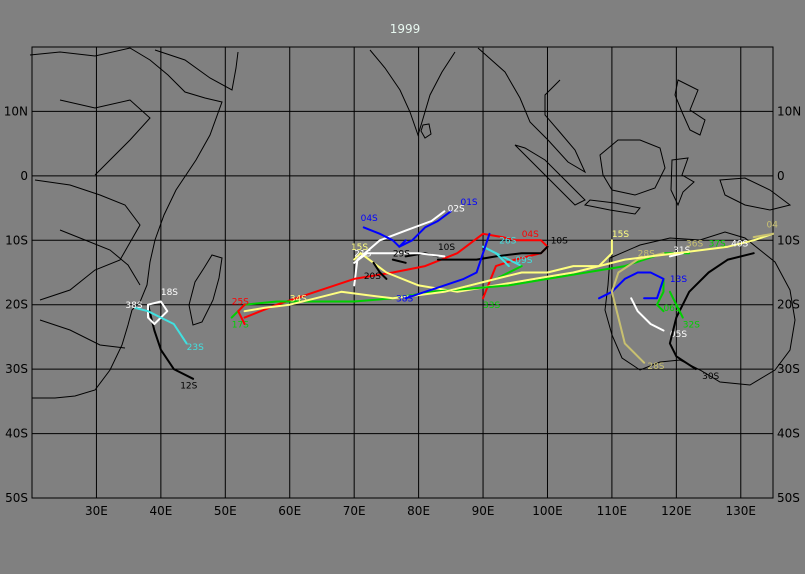  I want to click on australia-coast, so click(700, 308).